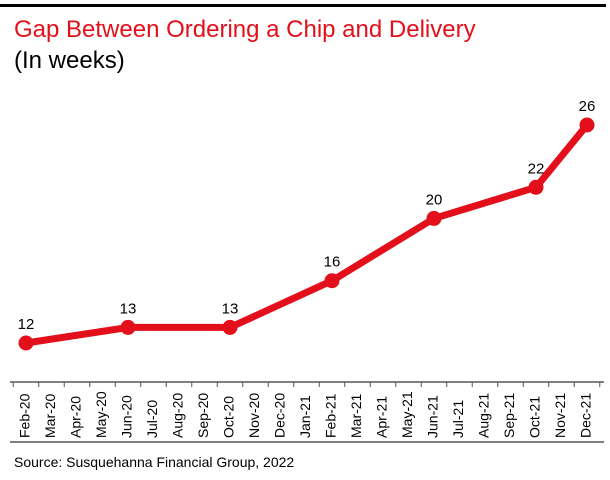 The image size is (610, 480). Describe the element at coordinates (127, 416) in the screenshot. I see `x-tick-label: Jun-20` at that location.